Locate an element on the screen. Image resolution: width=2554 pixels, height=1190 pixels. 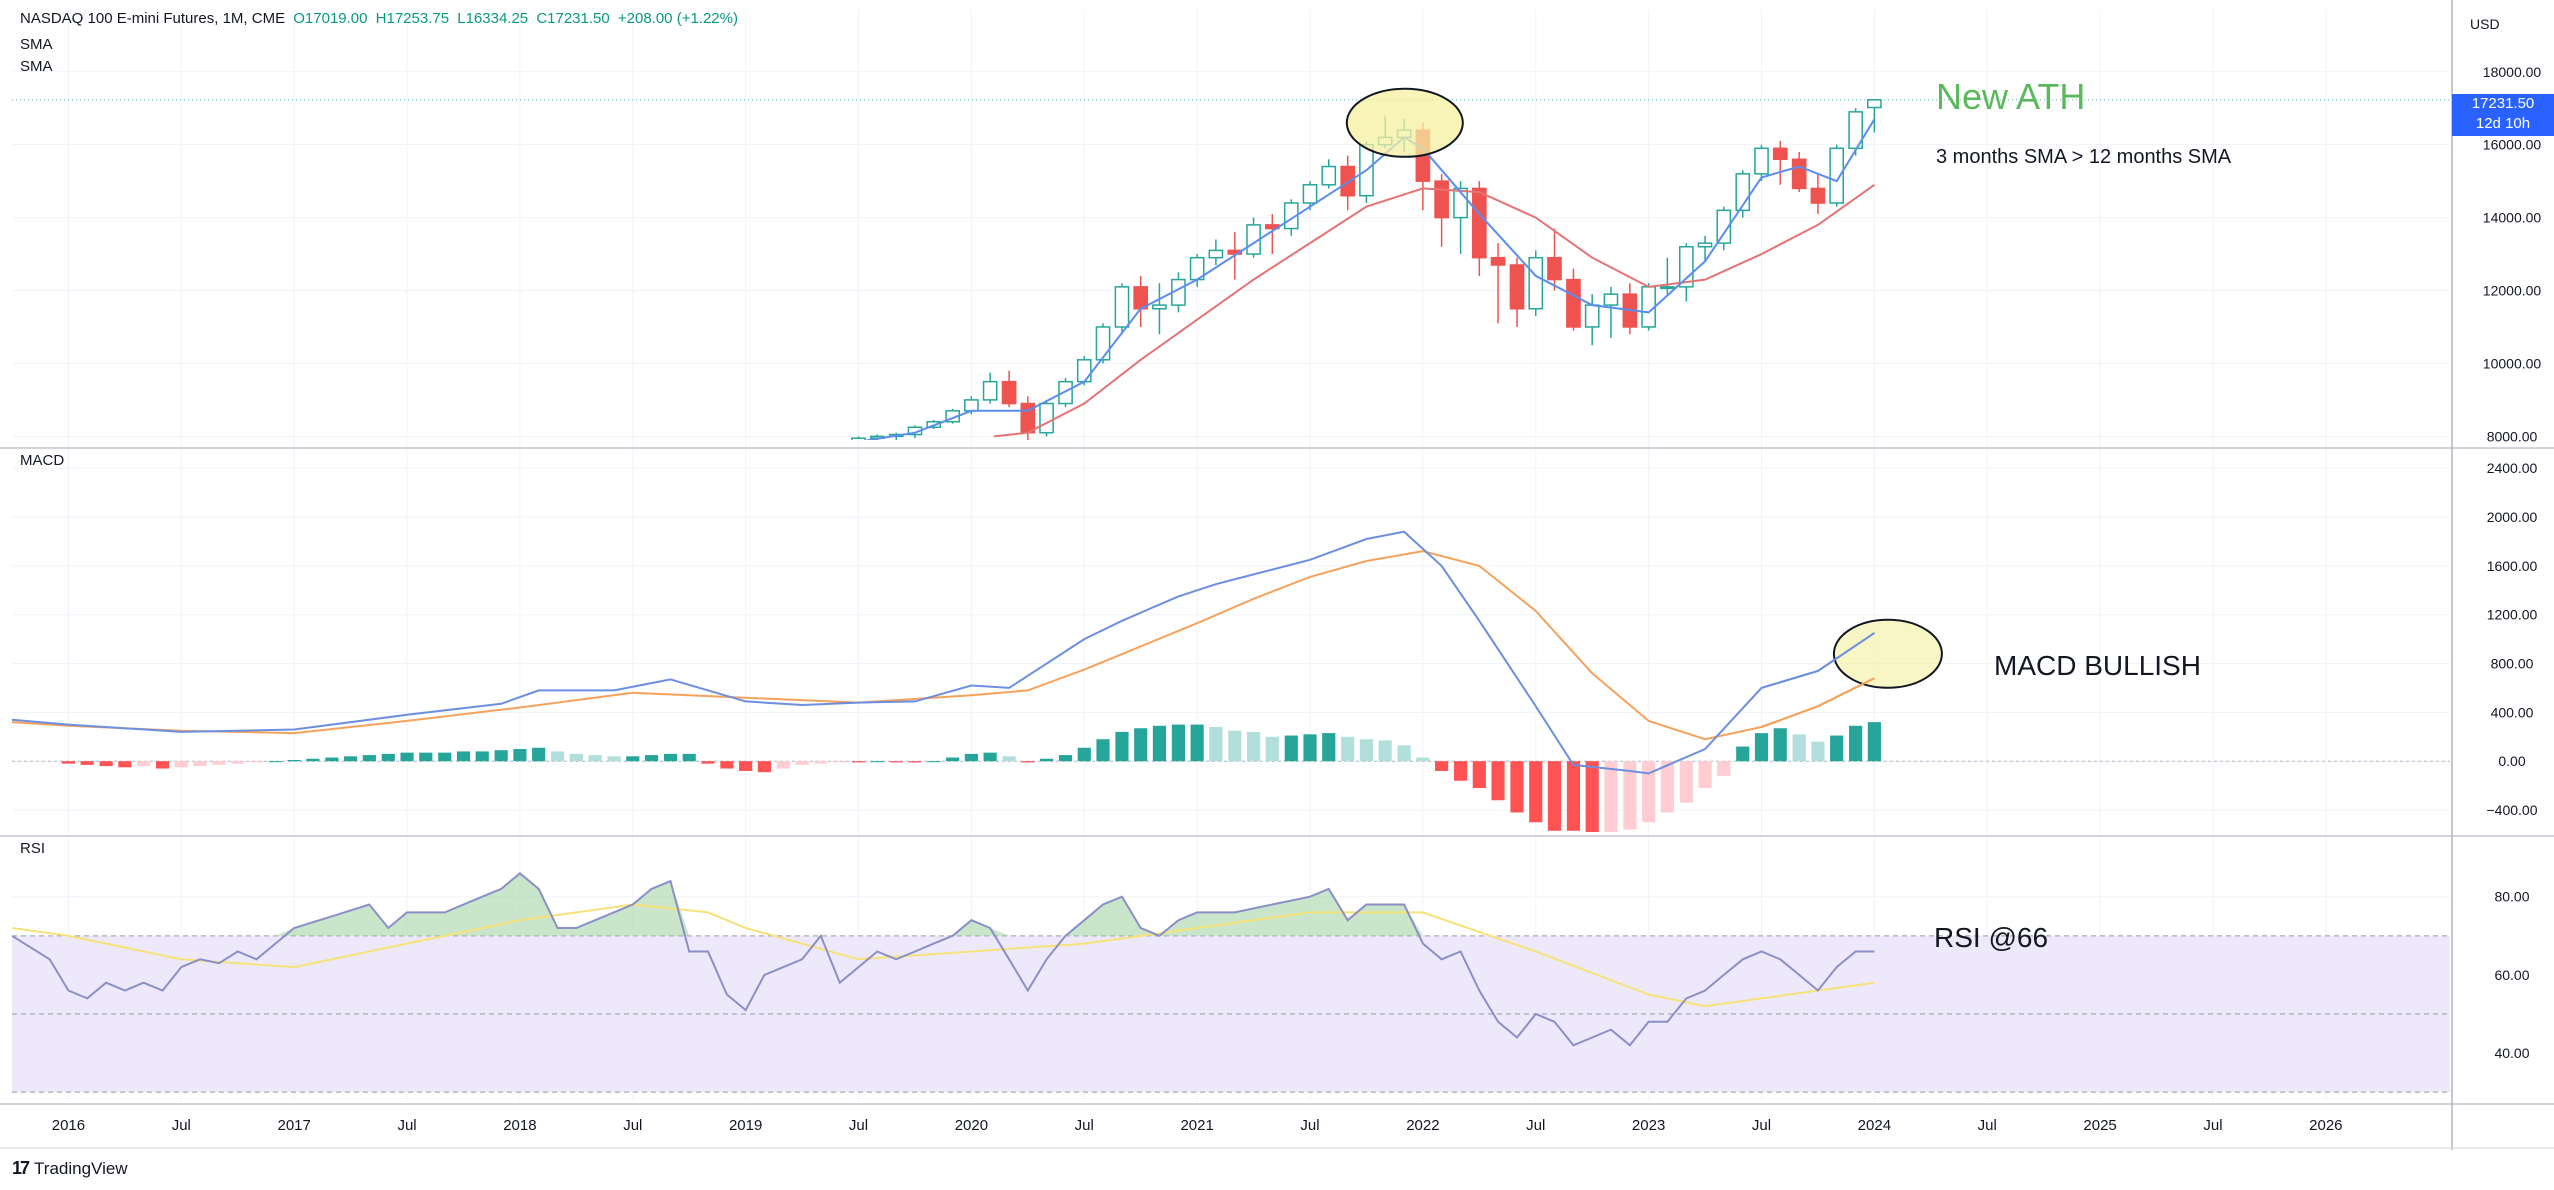
indicator-sma-1: SMA is located at coordinates (36, 44).